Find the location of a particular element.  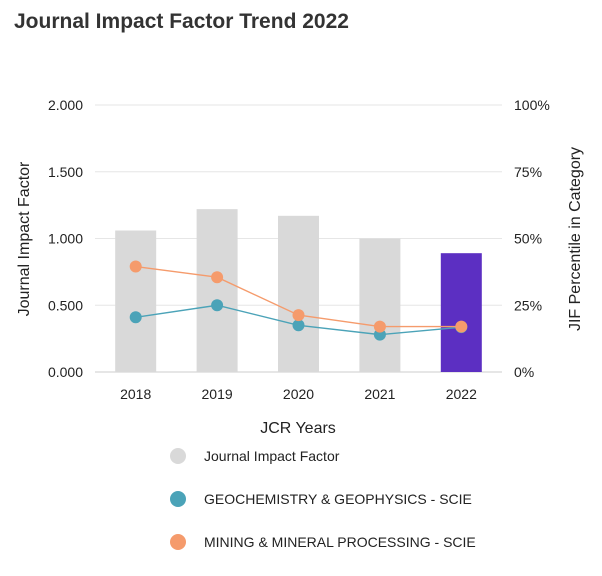

y2-tick-label: 0% is located at coordinates (524, 372).